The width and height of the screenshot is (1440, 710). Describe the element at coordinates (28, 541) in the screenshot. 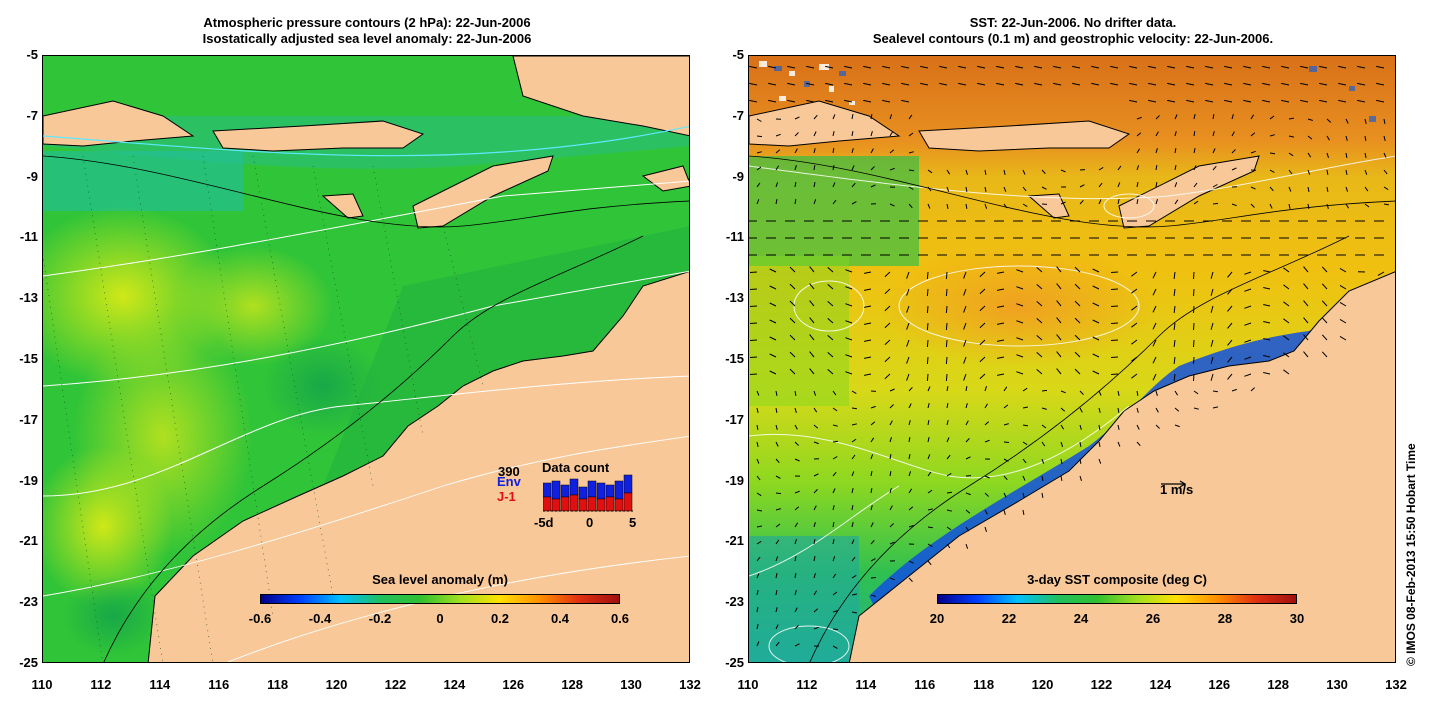

I see `y-tick-label: -21` at that location.